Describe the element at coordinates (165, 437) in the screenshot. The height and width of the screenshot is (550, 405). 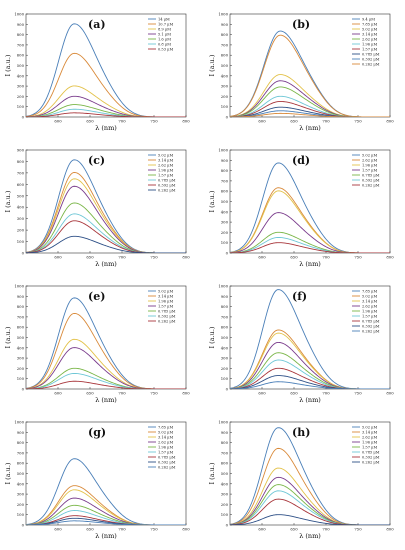
I see `legend-entry: 3.14 μM` at that location.